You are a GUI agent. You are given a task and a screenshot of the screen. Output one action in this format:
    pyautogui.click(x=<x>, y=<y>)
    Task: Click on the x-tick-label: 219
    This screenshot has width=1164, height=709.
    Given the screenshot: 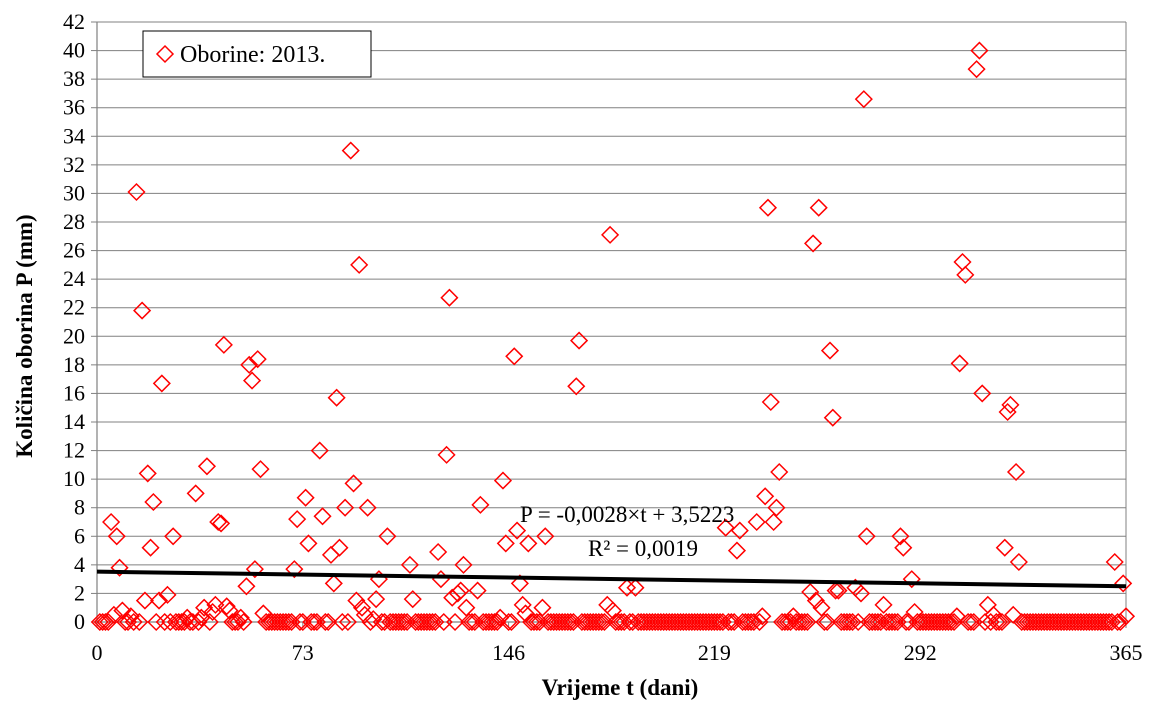 What is the action you would take?
    pyautogui.click(x=714, y=652)
    